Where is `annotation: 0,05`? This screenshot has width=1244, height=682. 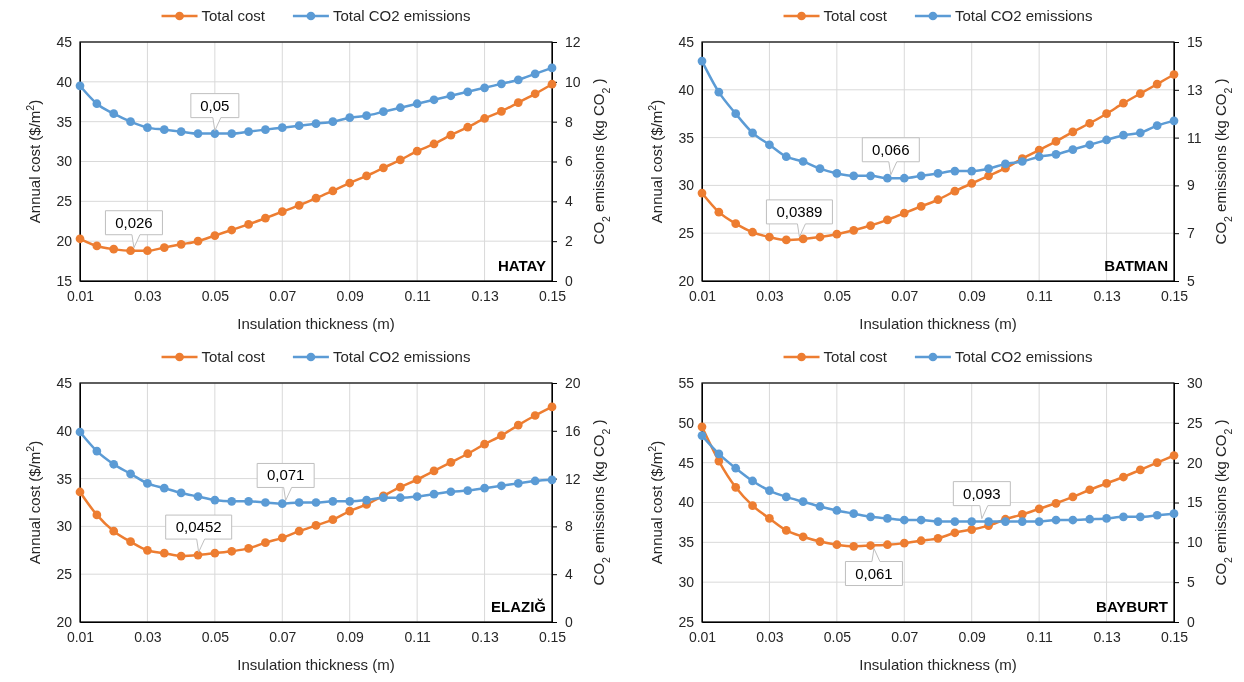 annotation: 0,05 is located at coordinates (215, 105).